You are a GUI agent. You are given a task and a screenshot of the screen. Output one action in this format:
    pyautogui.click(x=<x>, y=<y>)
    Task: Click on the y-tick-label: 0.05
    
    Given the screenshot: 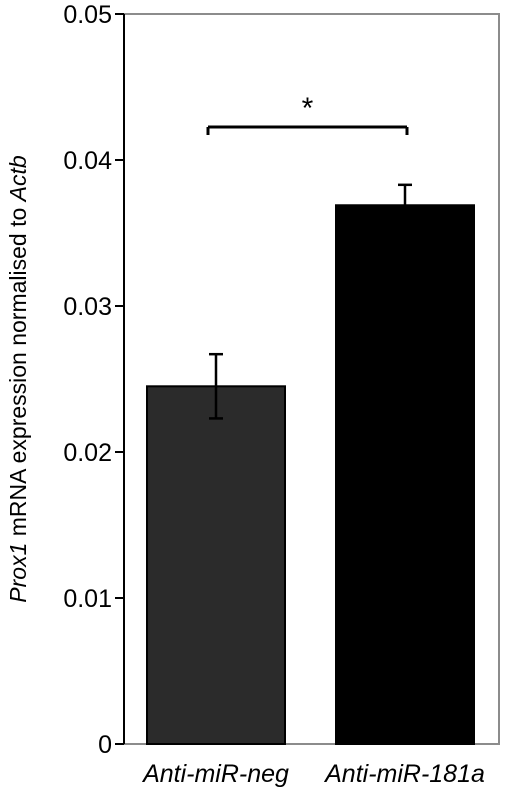 What is the action you would take?
    pyautogui.click(x=87, y=15)
    